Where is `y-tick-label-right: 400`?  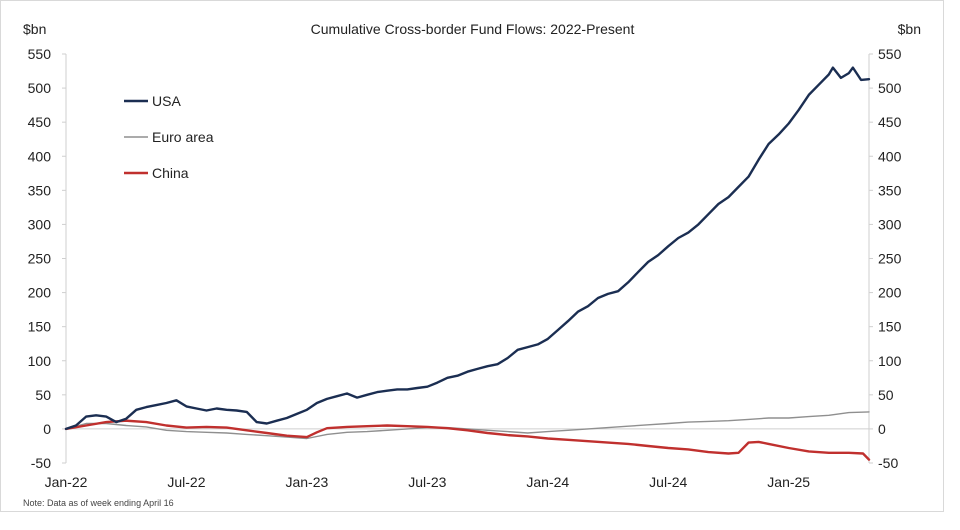
y-tick-label-right: 400 is located at coordinates (890, 156).